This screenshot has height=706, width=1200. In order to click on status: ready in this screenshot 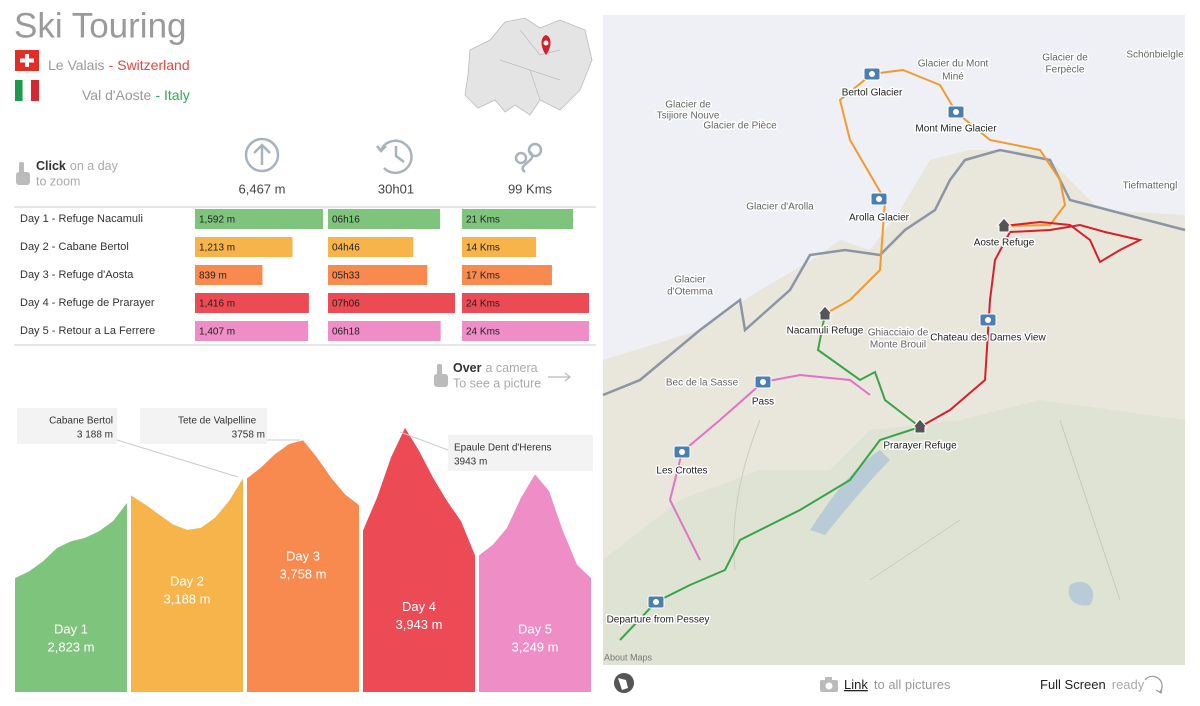, I will do `click(1128, 684)`.